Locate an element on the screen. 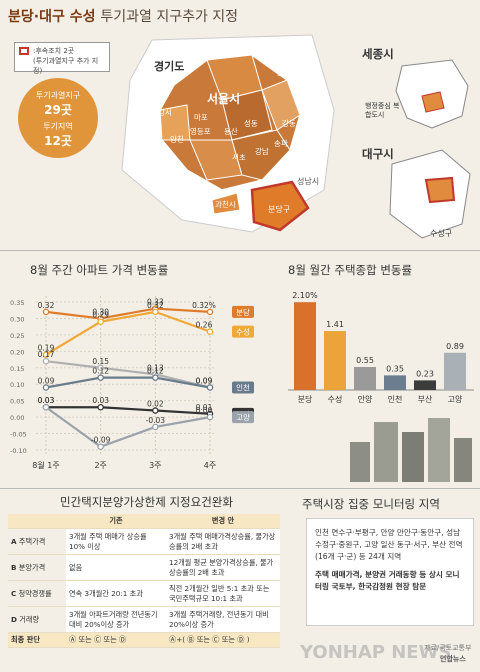 Image resolution: width=480 pixels, height=672 pixels. bar-부산 is located at coordinates (425, 385).